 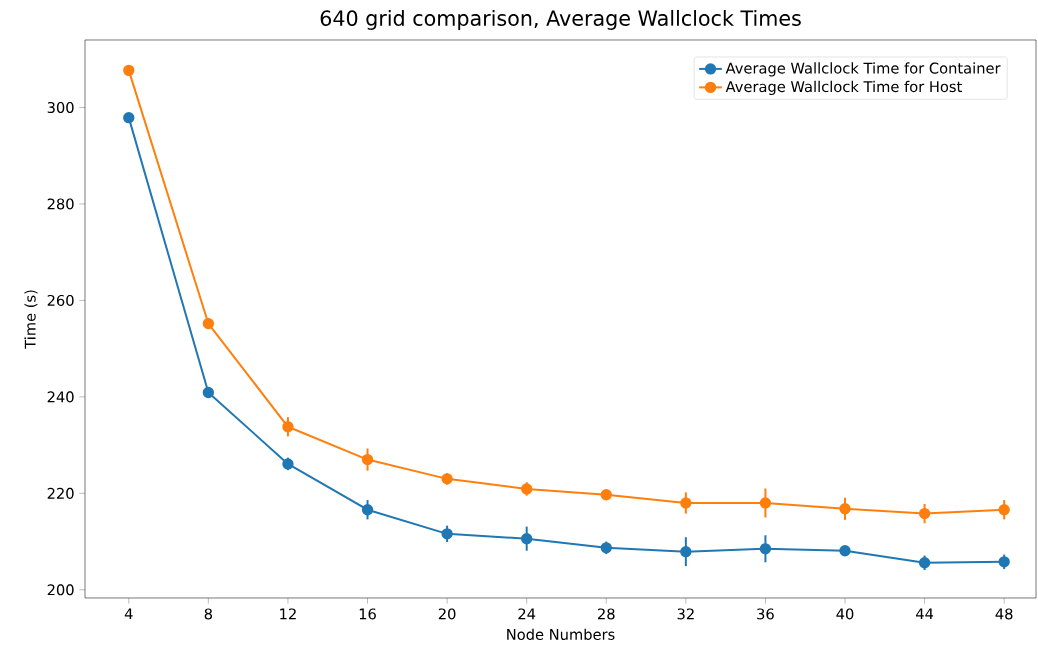 What do you see at coordinates (60, 493) in the screenshot?
I see `y-tick-label: 220` at bounding box center [60, 493].